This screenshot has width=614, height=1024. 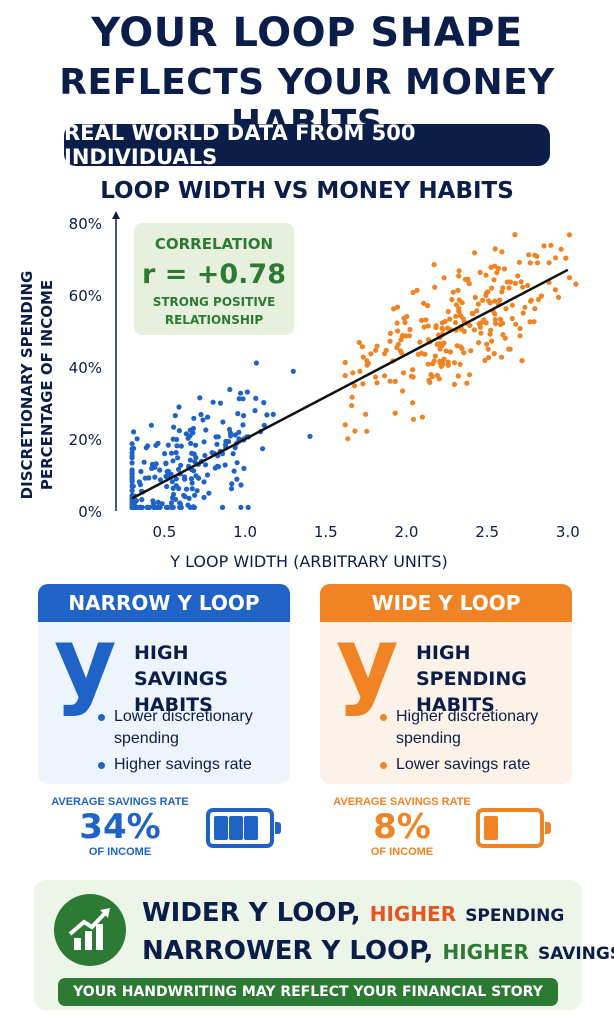 What do you see at coordinates (214, 279) in the screenshot?
I see `correlation-box-bg` at bounding box center [214, 279].